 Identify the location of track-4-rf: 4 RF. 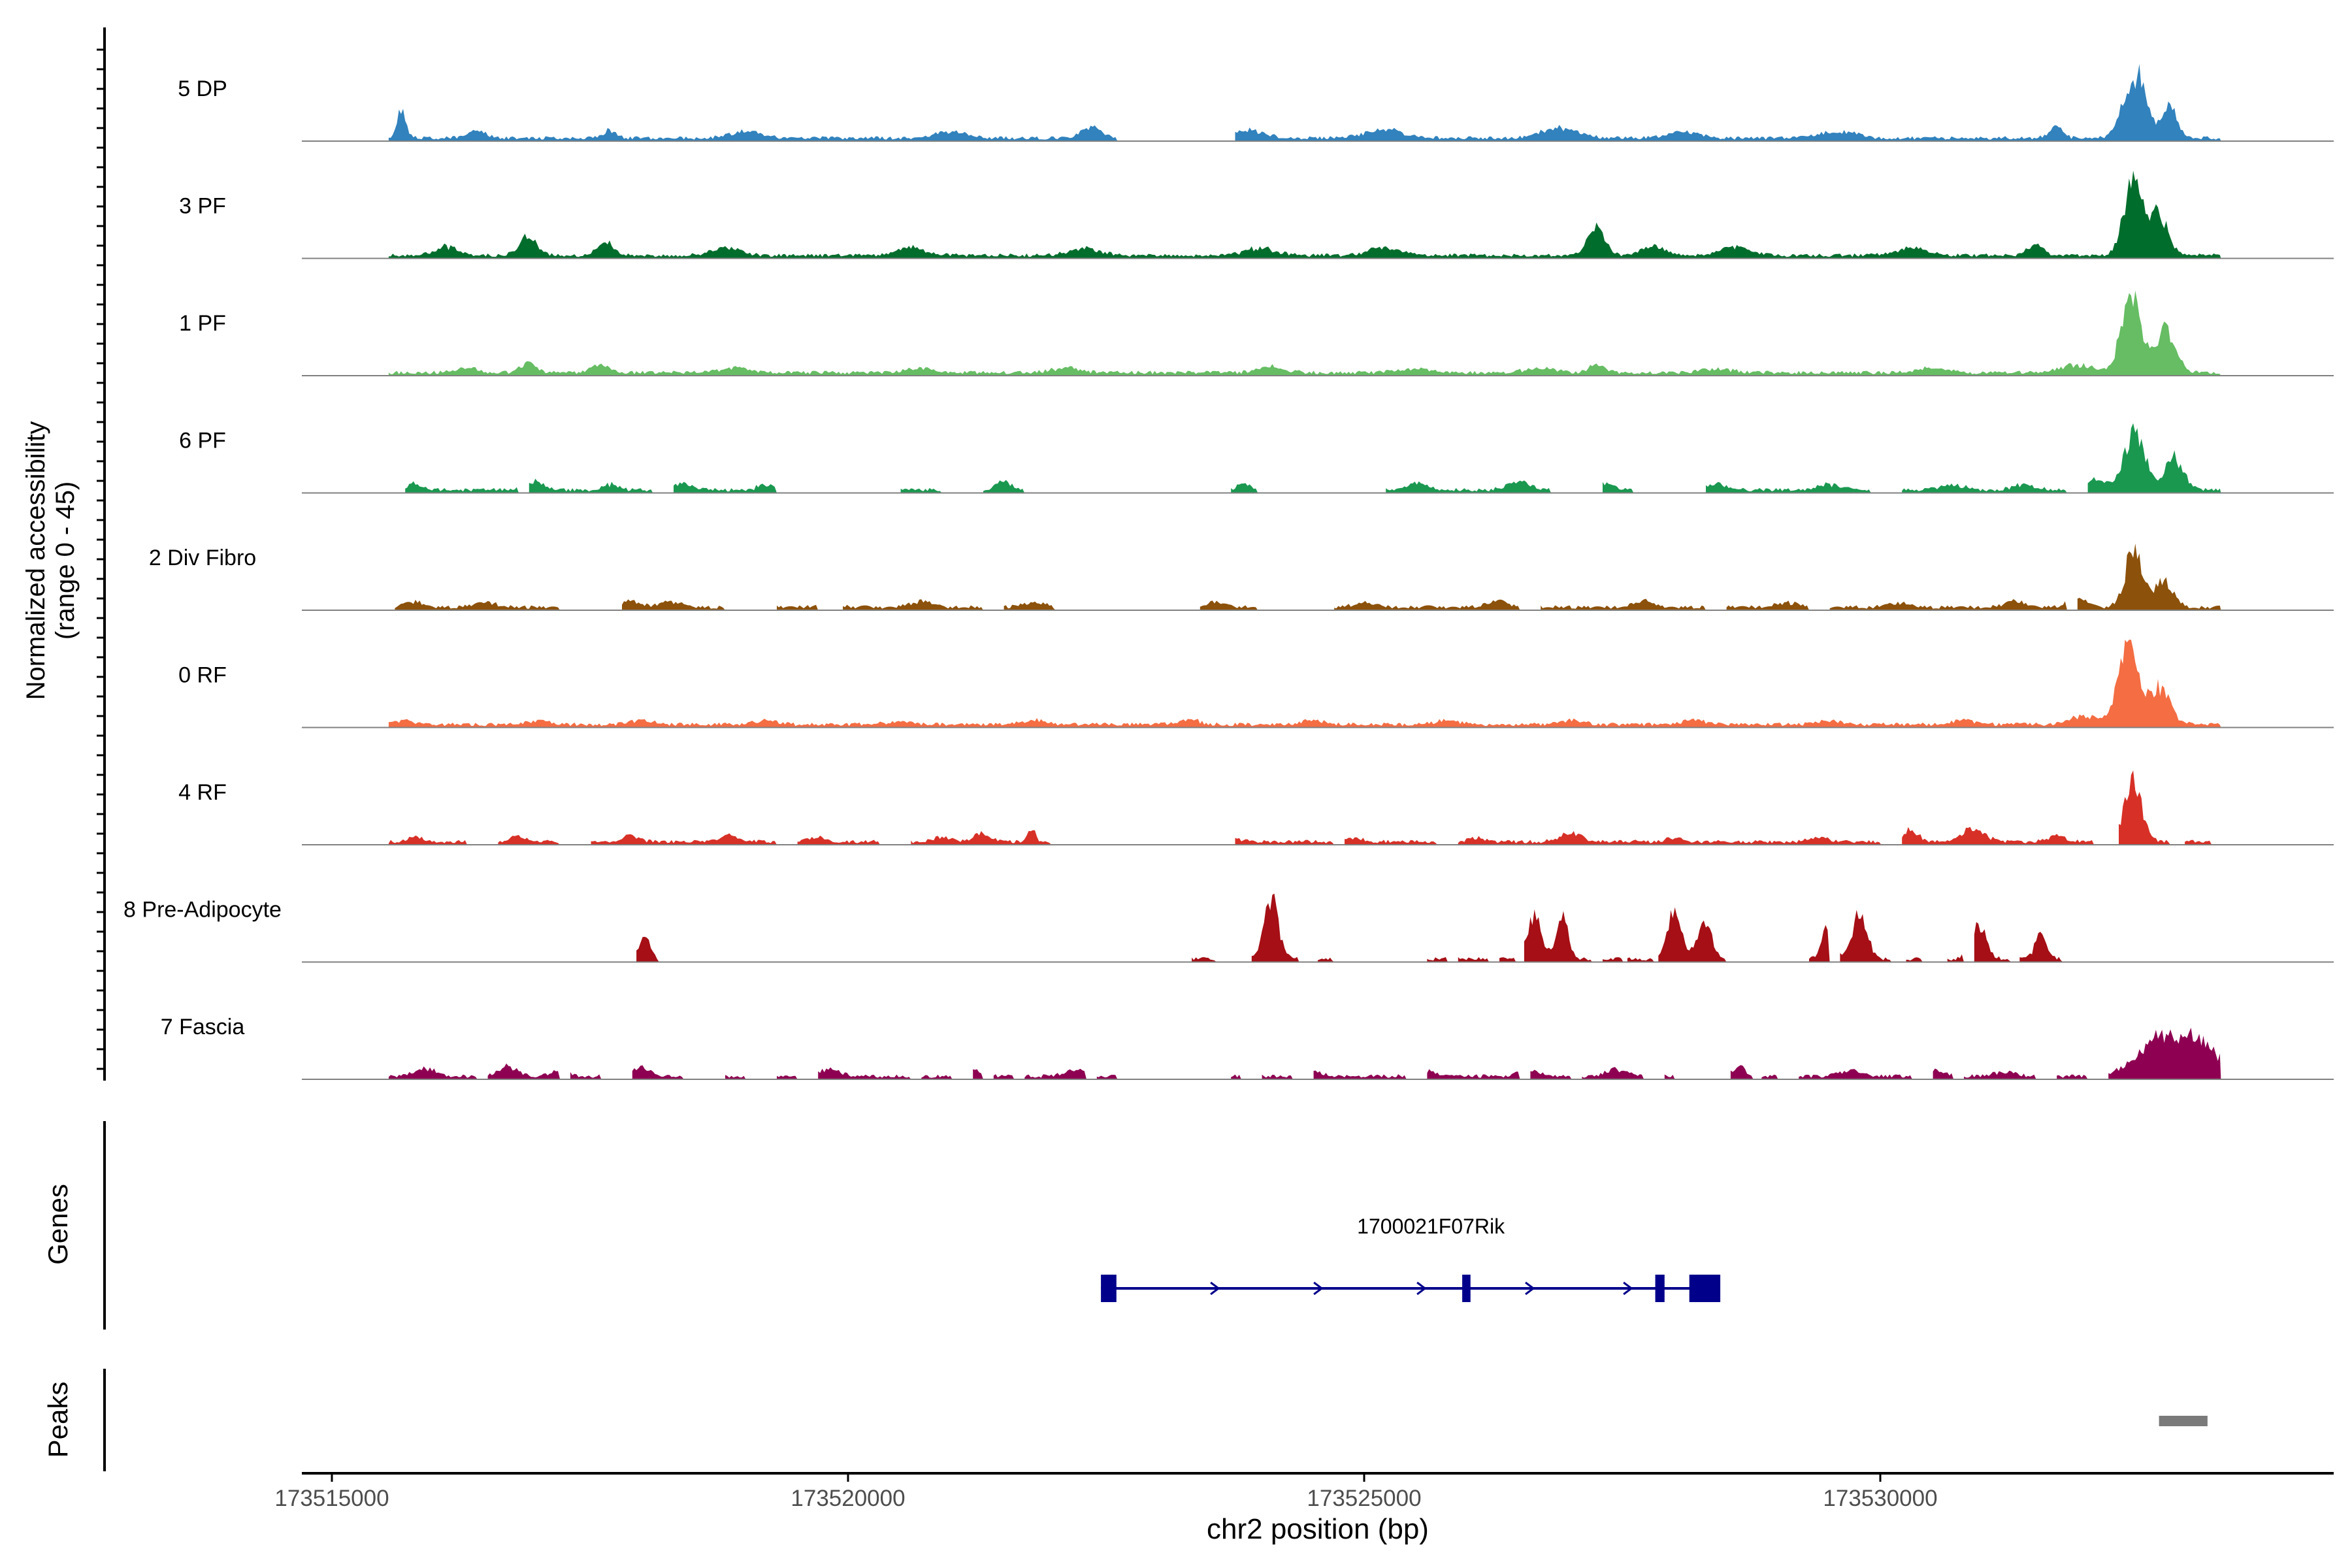
(1256, 807).